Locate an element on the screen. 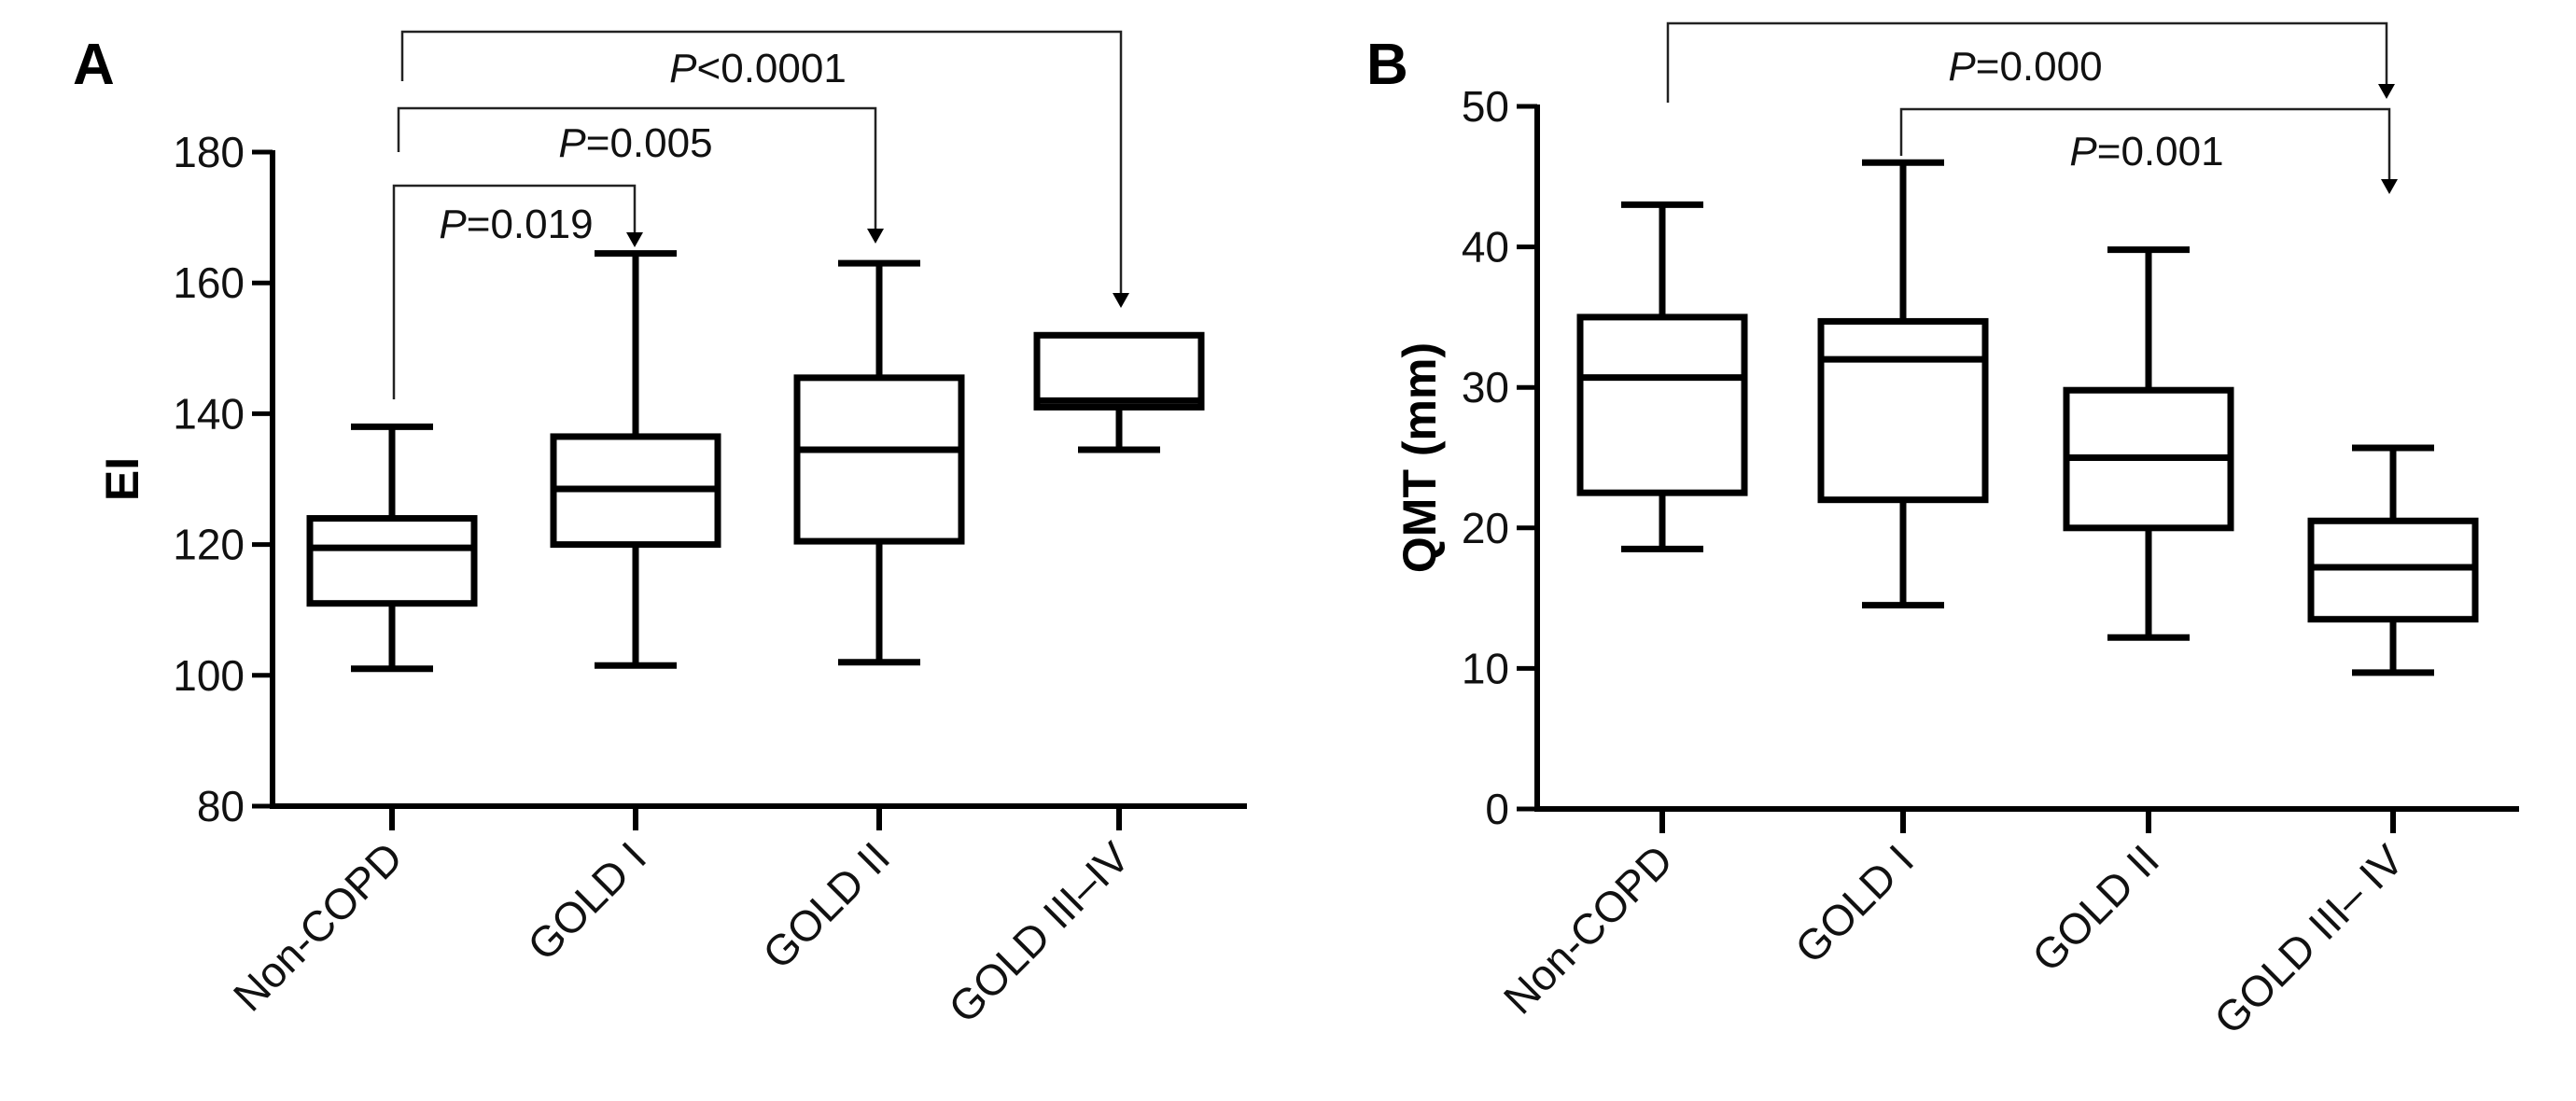 The height and width of the screenshot is (1101, 2576). p-value: =0.000 is located at coordinates (2040, 67).